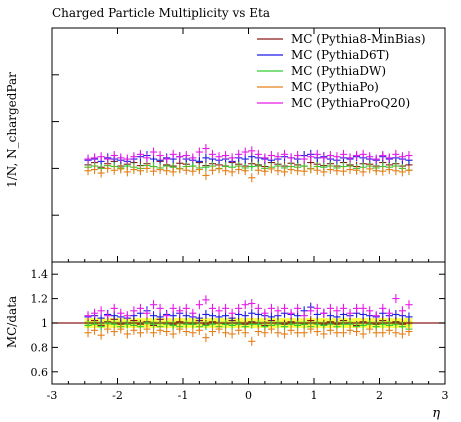  I want to click on ratio-y-tick-label: 1.4, so click(40, 274).